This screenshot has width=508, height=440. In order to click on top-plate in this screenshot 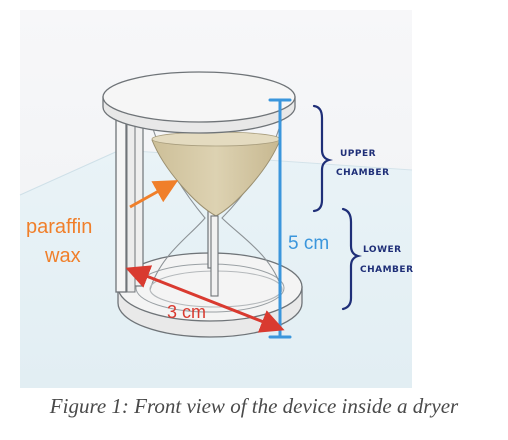, I will do `click(199, 102)`.